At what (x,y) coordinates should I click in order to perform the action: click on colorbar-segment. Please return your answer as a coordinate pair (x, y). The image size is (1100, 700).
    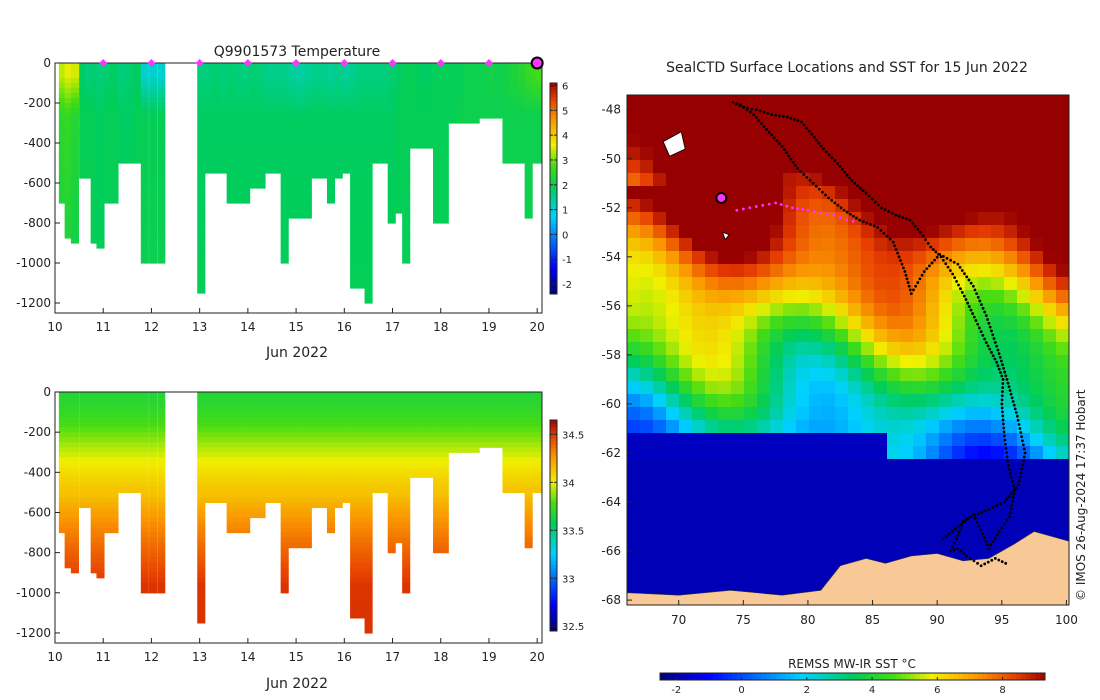
    Looking at the image, I should click on (553, 208).